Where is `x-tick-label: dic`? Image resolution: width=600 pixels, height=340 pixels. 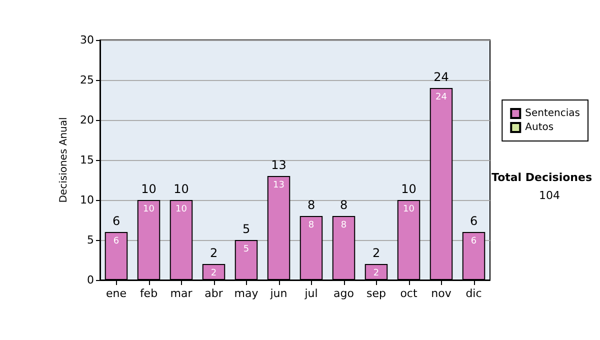 x-tick-label: dic is located at coordinates (474, 293).